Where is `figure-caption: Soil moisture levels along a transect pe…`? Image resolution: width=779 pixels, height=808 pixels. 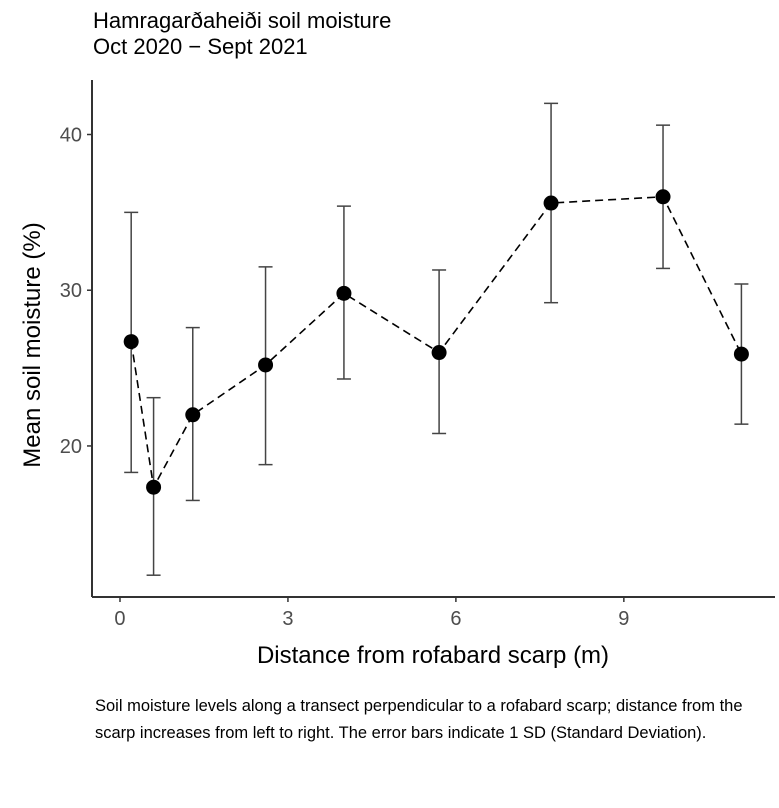 figure-caption: Soil moisture levels along a transect pe… is located at coordinates (419, 719).